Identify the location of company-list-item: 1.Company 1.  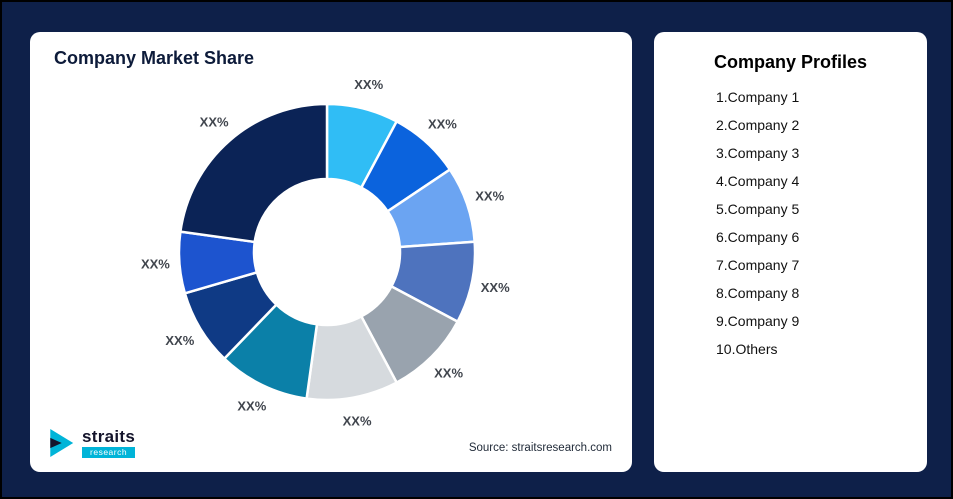
(758, 97).